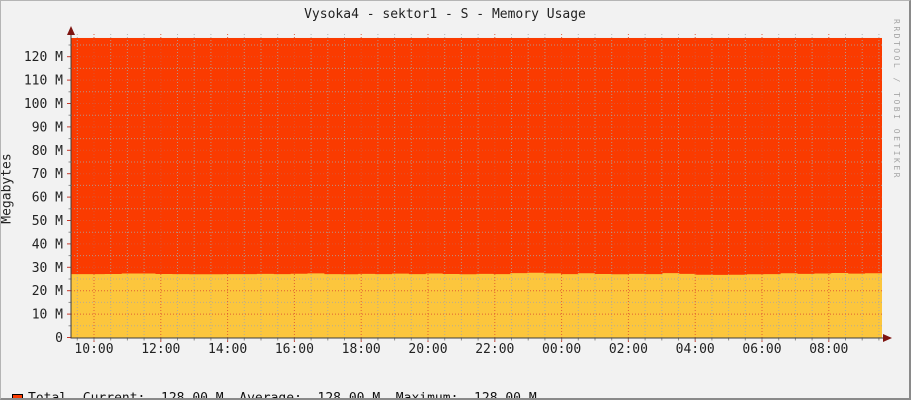 This screenshot has width=911, height=400. Describe the element at coordinates (896, 99) in the screenshot. I see `rrdtool-watermark: RRDTOOL / TOBI OETIKER` at that location.